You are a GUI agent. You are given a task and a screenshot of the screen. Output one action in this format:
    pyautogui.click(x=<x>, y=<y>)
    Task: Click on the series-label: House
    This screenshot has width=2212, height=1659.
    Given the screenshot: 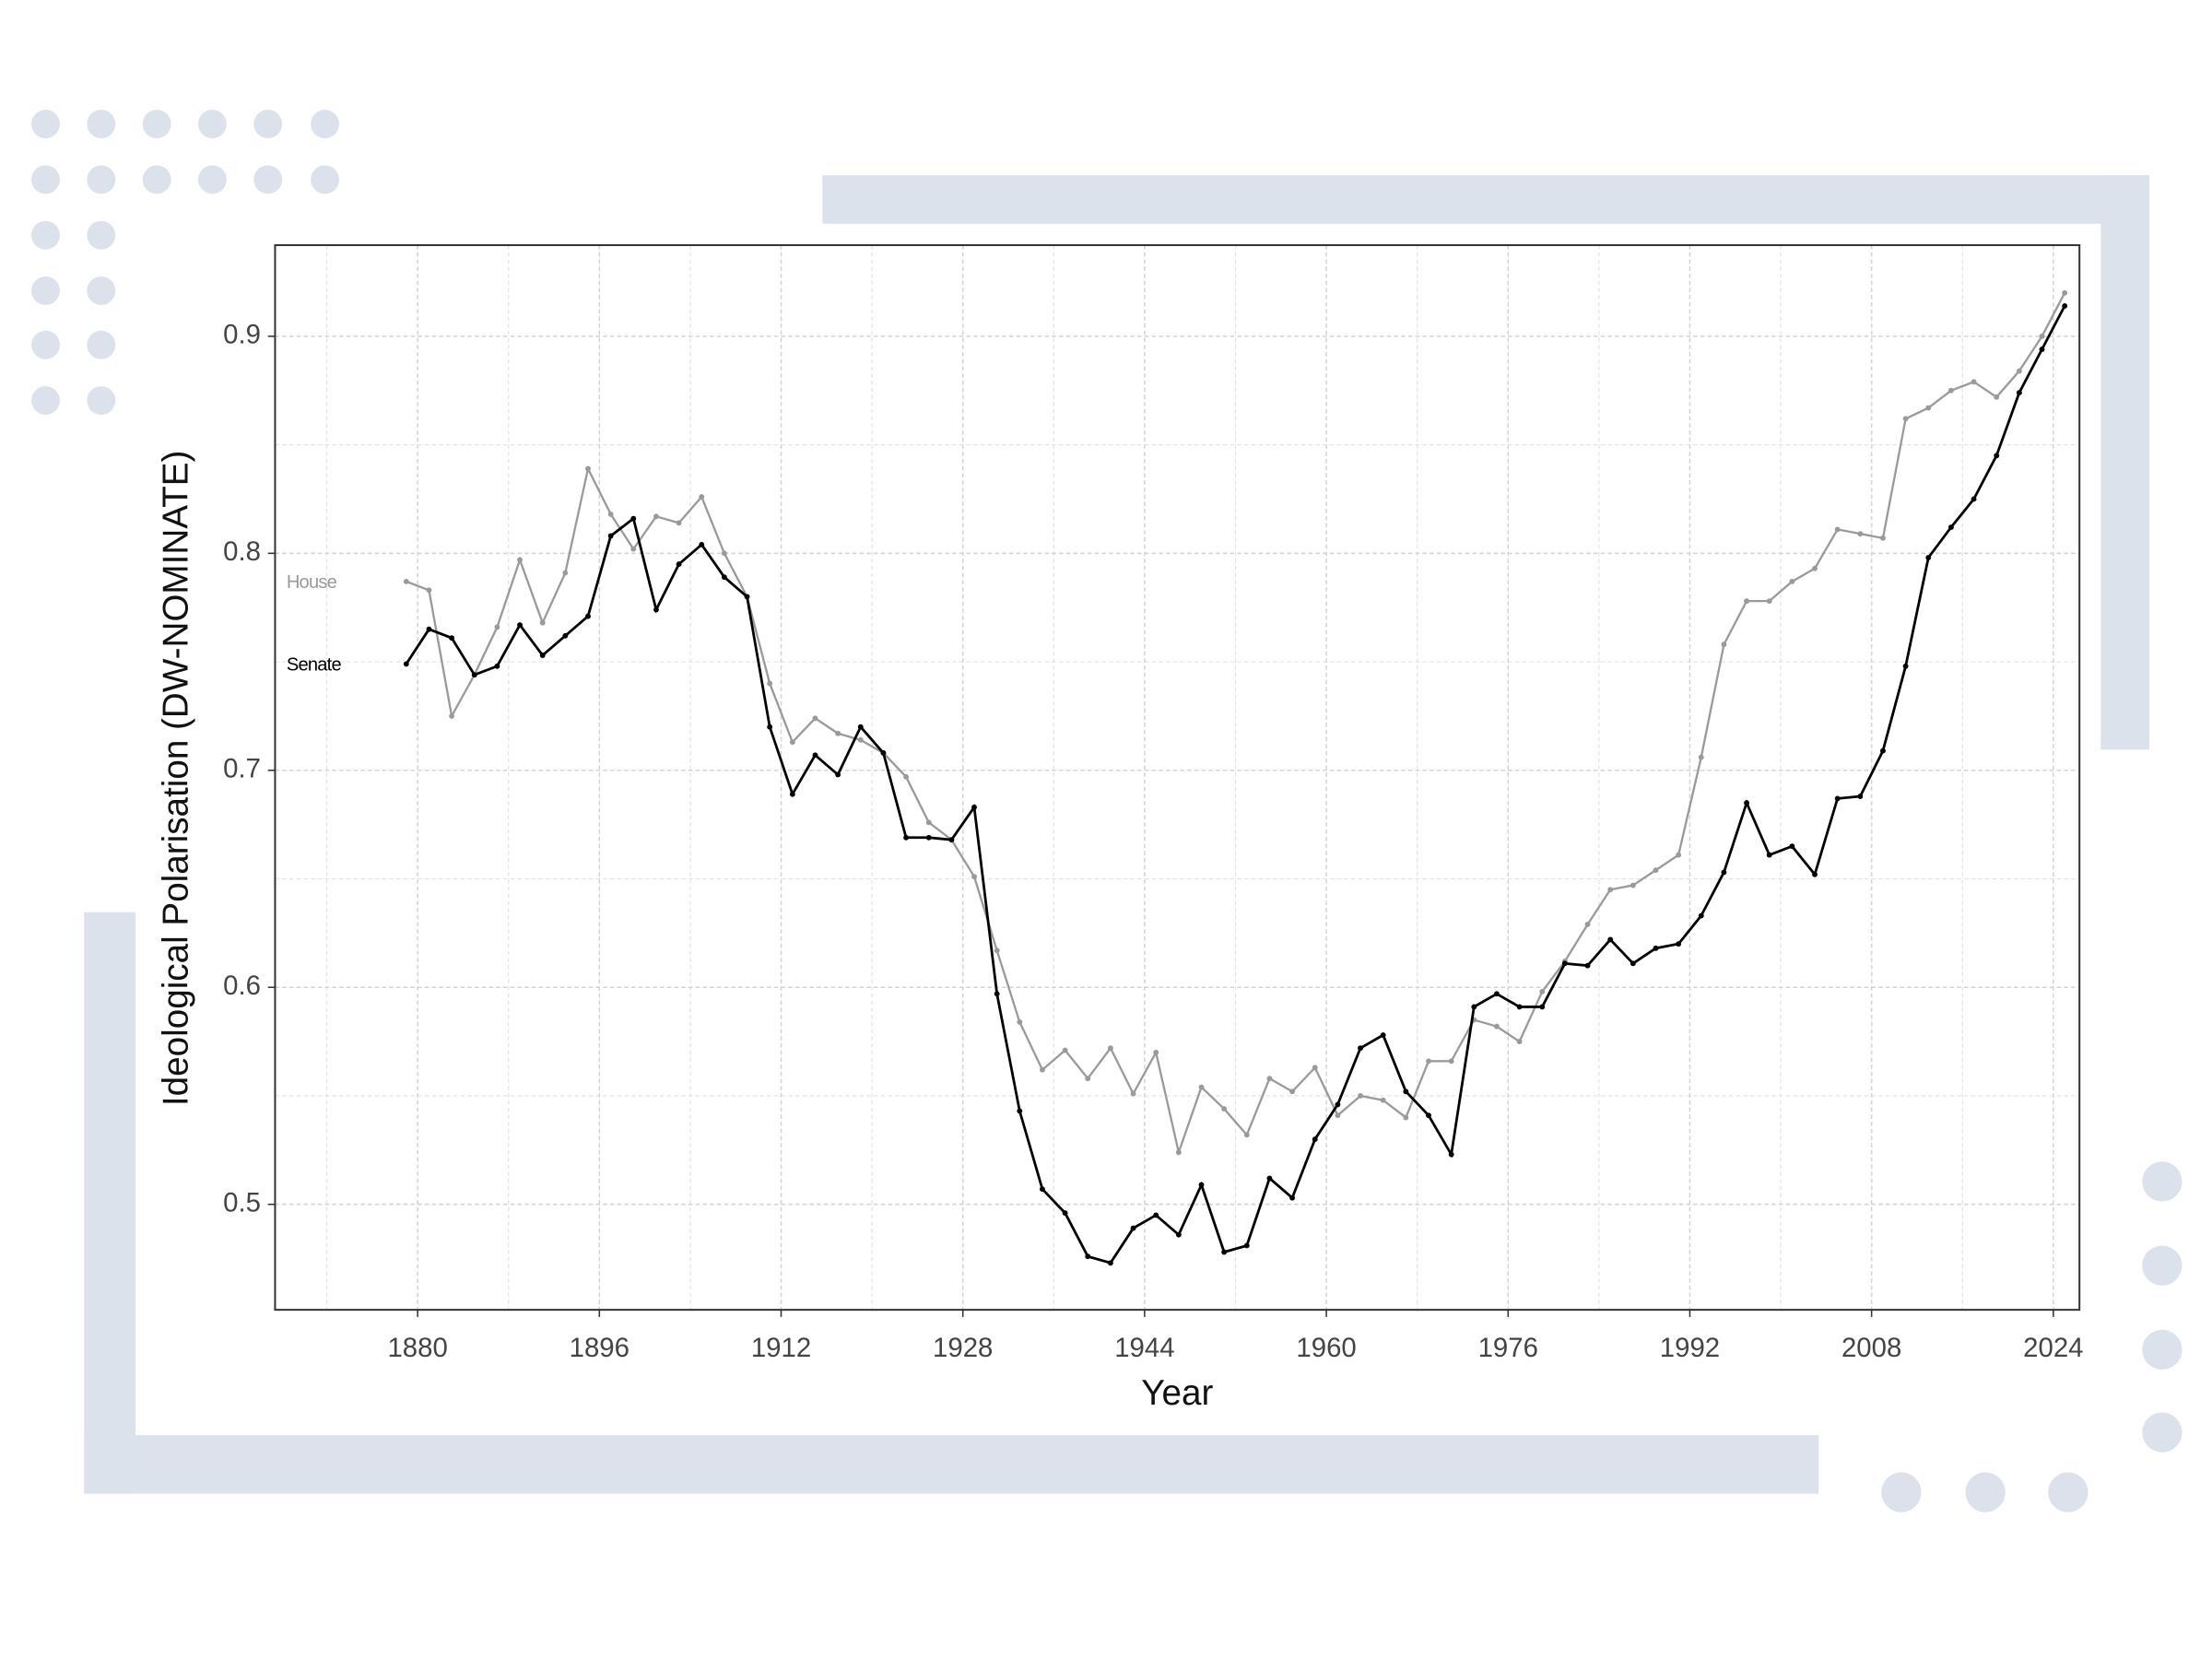 What is the action you would take?
    pyautogui.click(x=312, y=582)
    